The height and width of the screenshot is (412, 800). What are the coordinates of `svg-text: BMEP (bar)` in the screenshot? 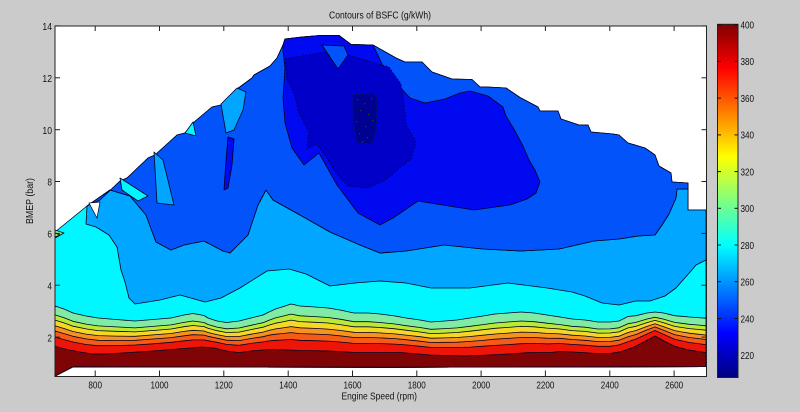 It's located at (30, 201).